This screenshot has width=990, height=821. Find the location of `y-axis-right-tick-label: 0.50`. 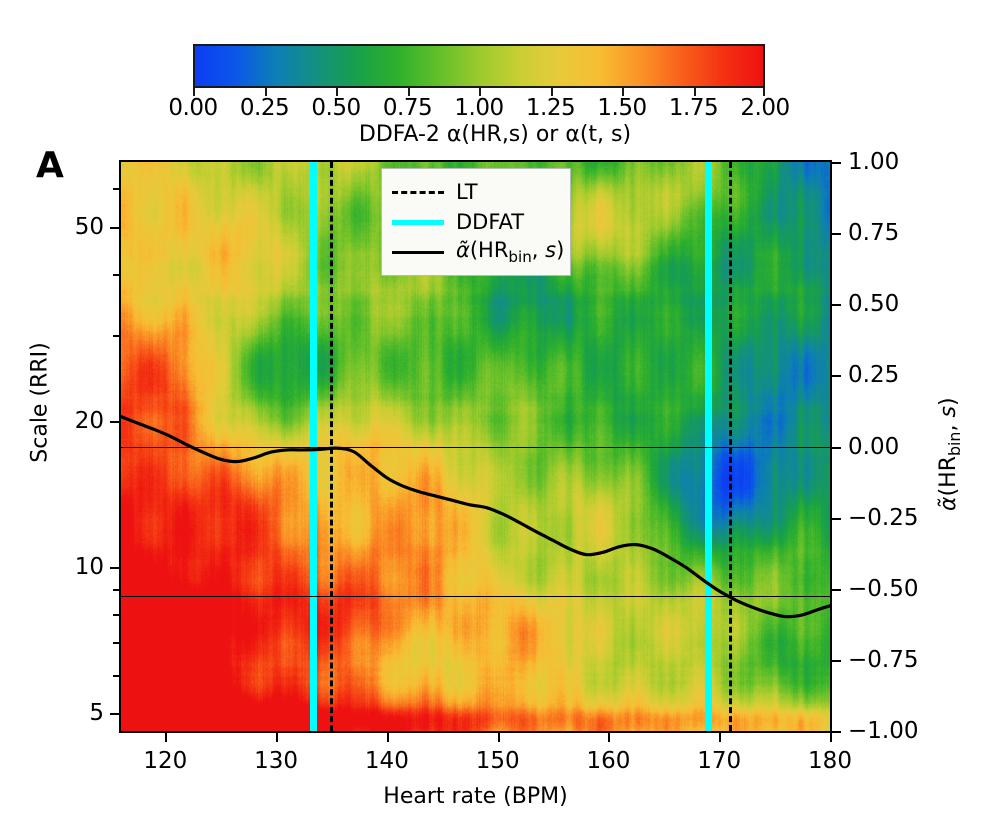

y-axis-right-tick-label: 0.50 is located at coordinates (874, 304).